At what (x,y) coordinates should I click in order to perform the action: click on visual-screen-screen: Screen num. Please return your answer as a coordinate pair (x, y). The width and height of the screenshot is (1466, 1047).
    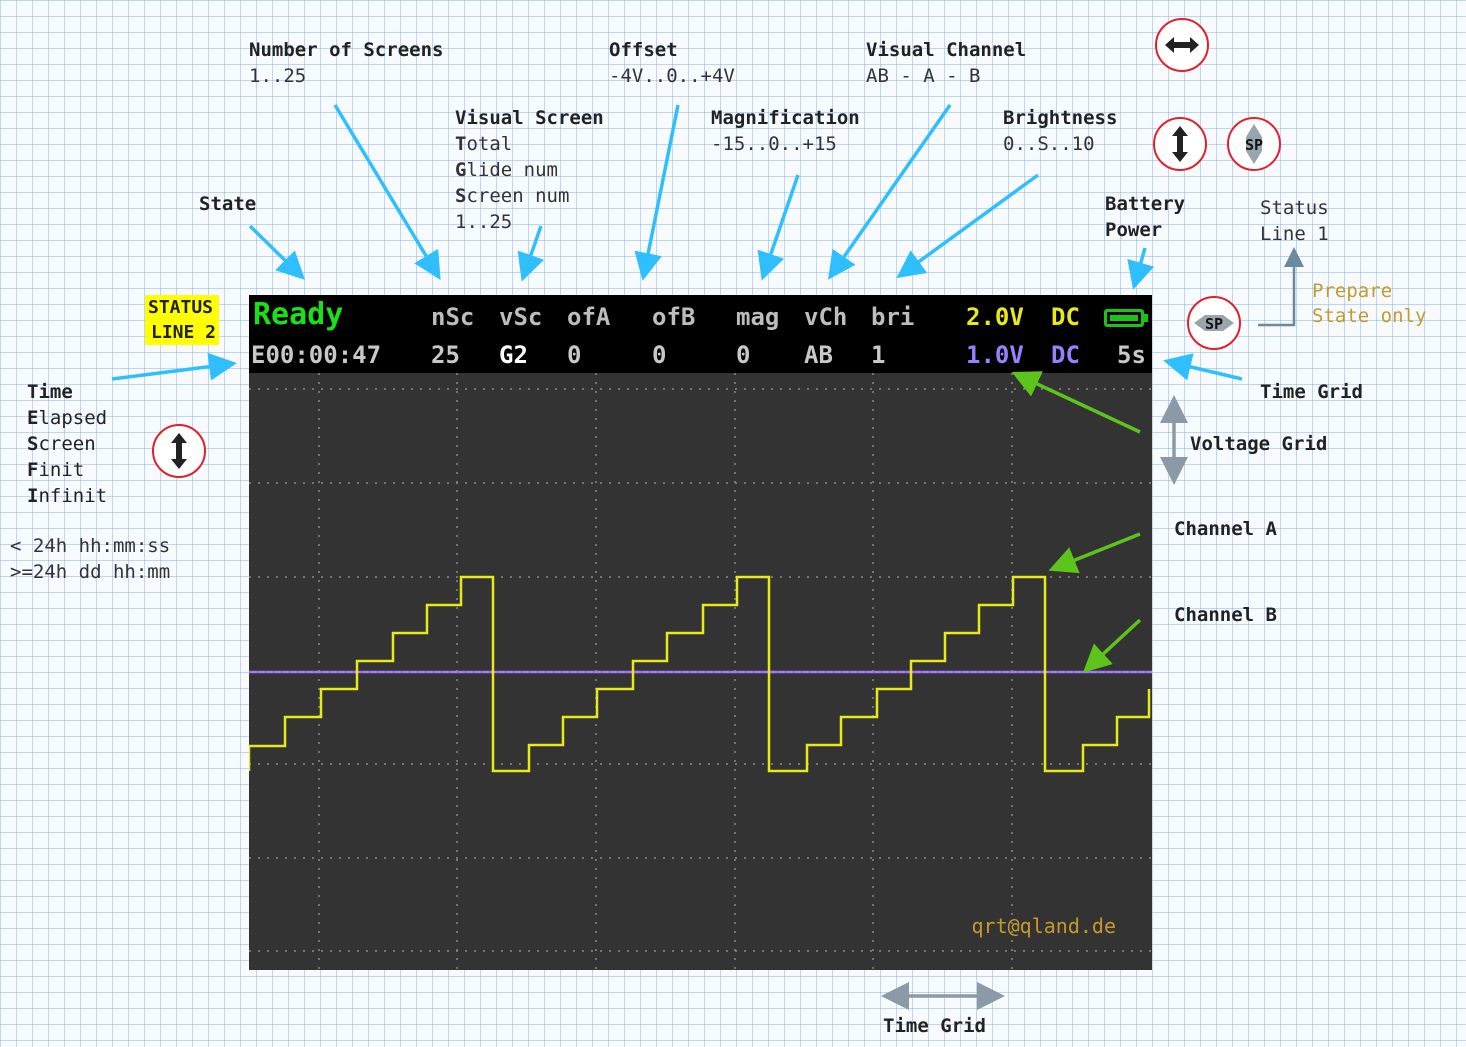
    Looking at the image, I should click on (512, 196).